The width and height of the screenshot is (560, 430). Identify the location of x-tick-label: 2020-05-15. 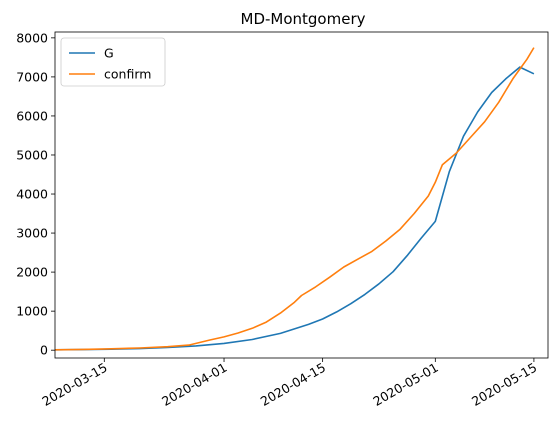
(504, 384).